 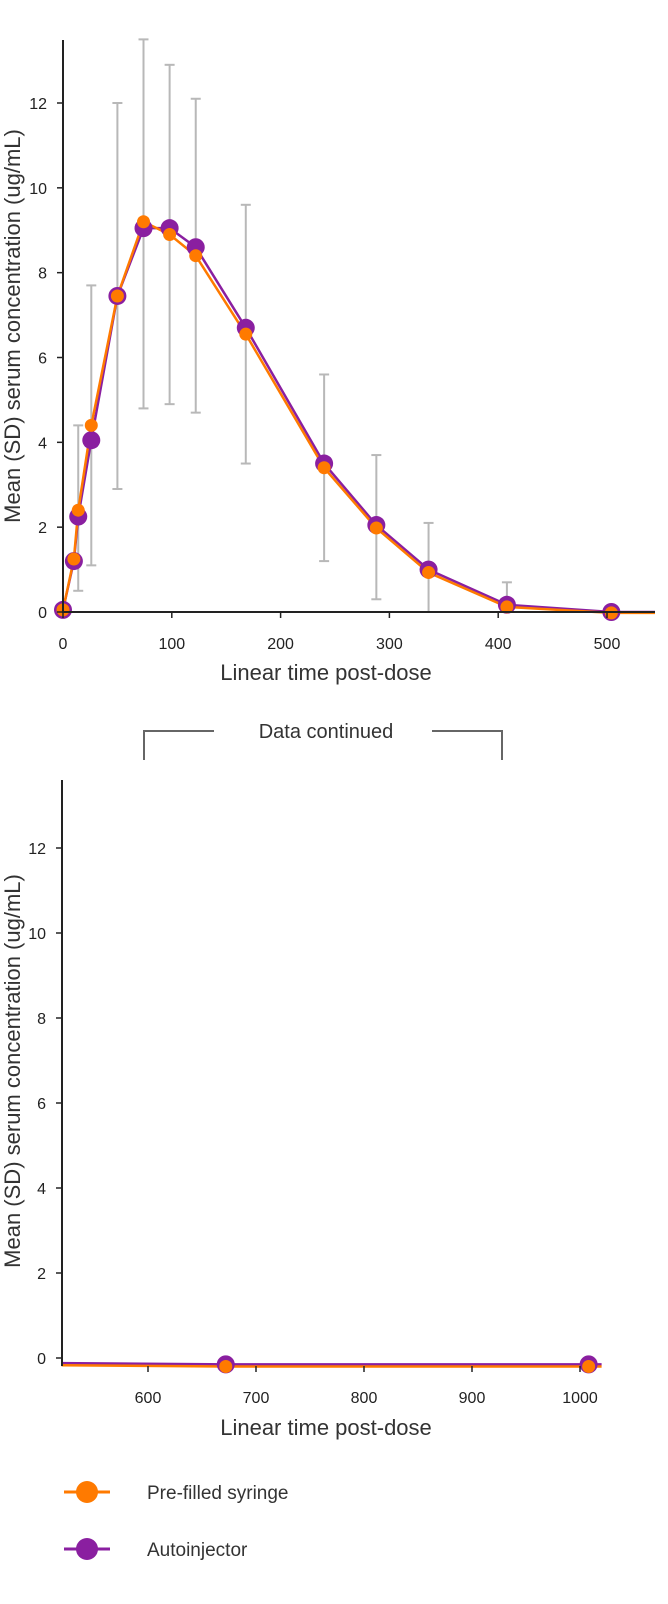 What do you see at coordinates (148, 1398) in the screenshot?
I see `x-tick-label: 600` at bounding box center [148, 1398].